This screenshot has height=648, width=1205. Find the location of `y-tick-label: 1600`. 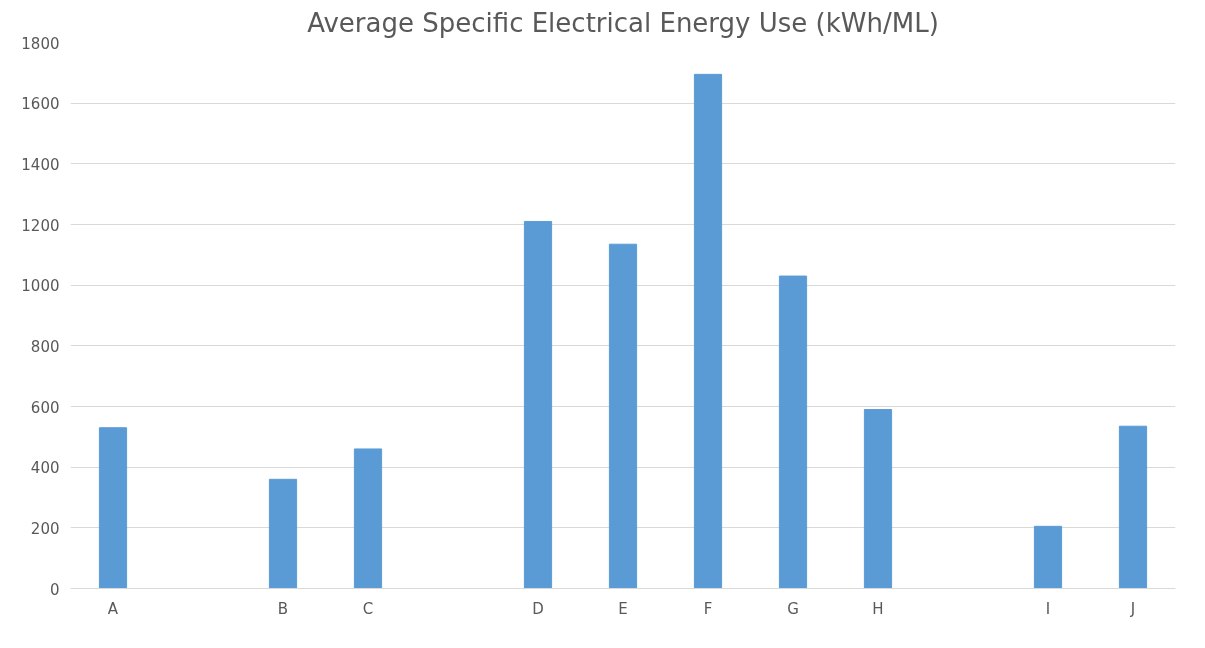

y-tick-label: 1600 is located at coordinates (40, 104).